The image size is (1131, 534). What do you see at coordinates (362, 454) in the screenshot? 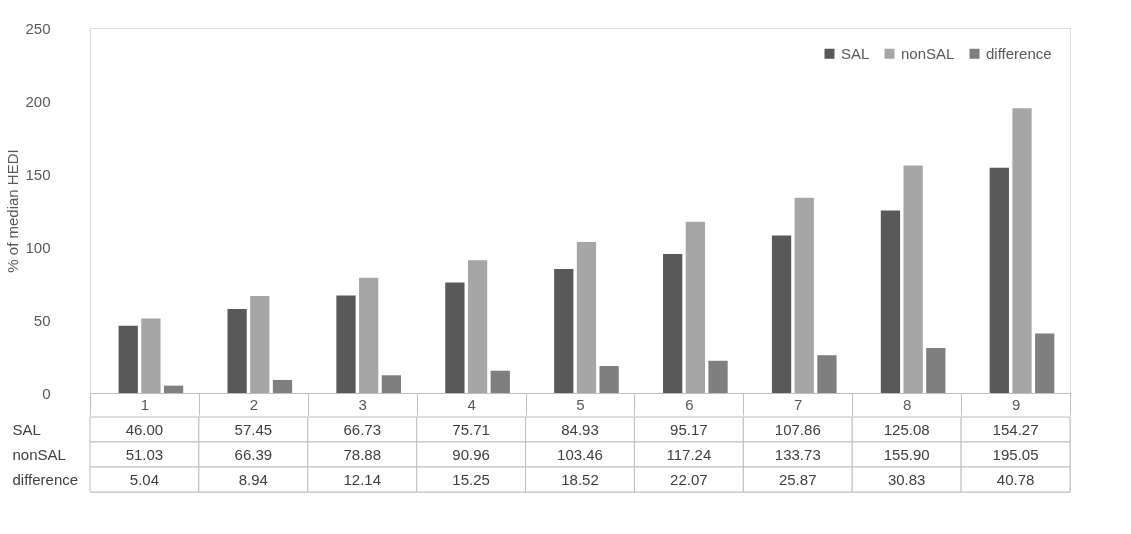
I see `data-label: 78.88` at bounding box center [362, 454].